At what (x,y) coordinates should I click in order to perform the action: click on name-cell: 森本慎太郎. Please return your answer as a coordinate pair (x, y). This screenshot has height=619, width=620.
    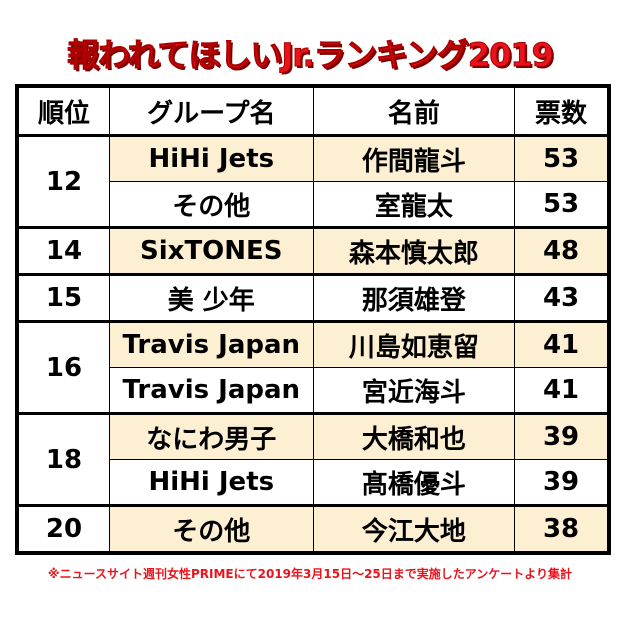
    Looking at the image, I should click on (414, 250).